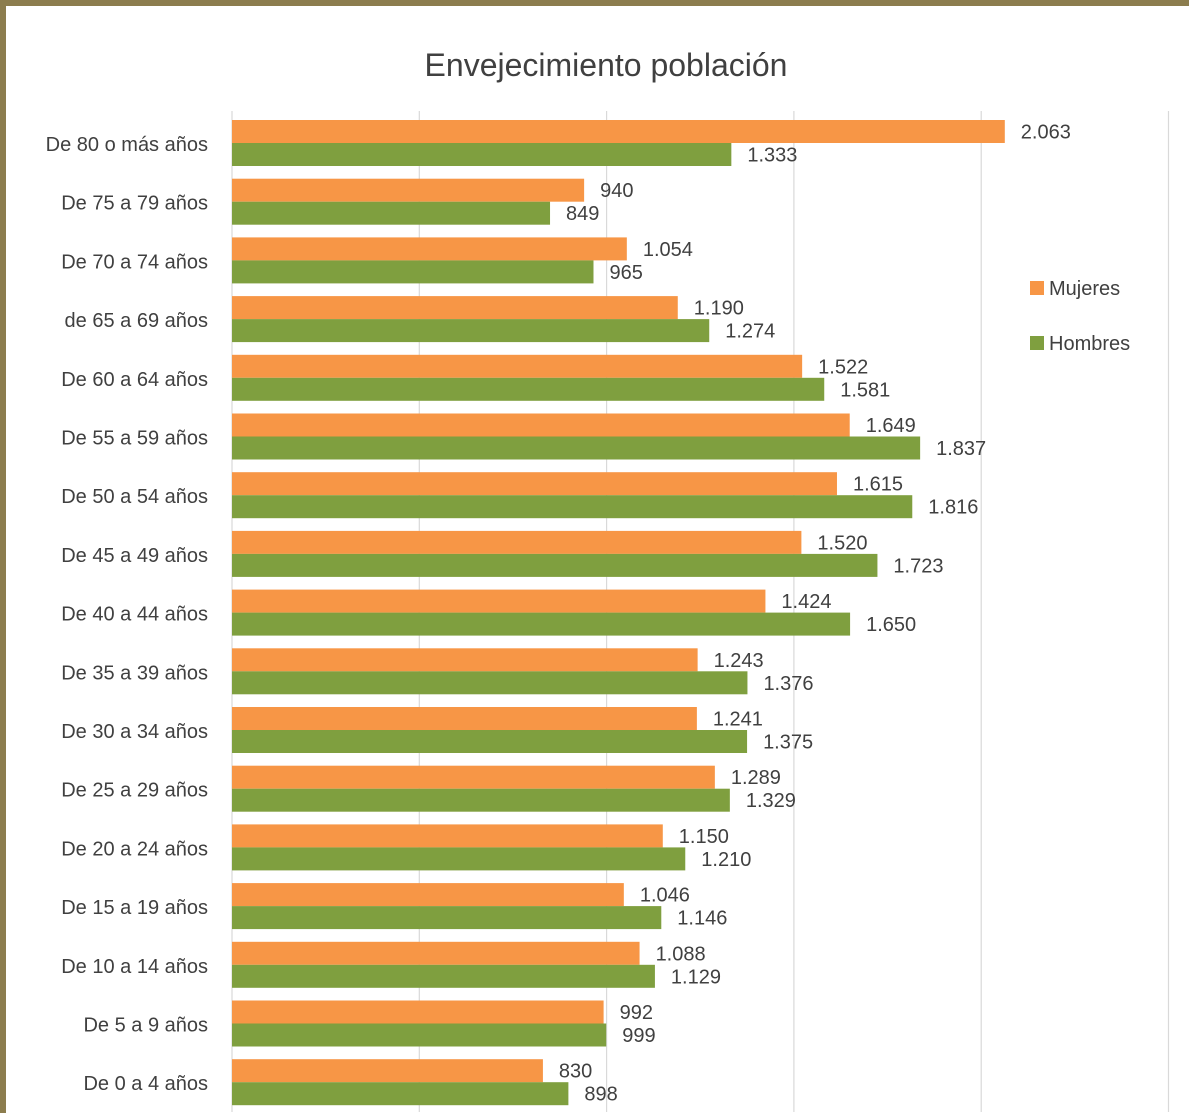 This screenshot has width=1189, height=1119. I want to click on data-label: 999, so click(638, 1036).